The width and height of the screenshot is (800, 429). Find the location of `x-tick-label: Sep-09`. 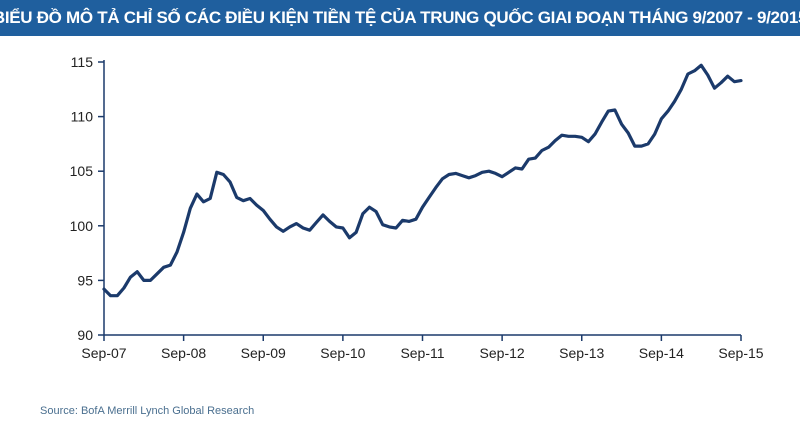

x-tick-label: Sep-09 is located at coordinates (263, 353).